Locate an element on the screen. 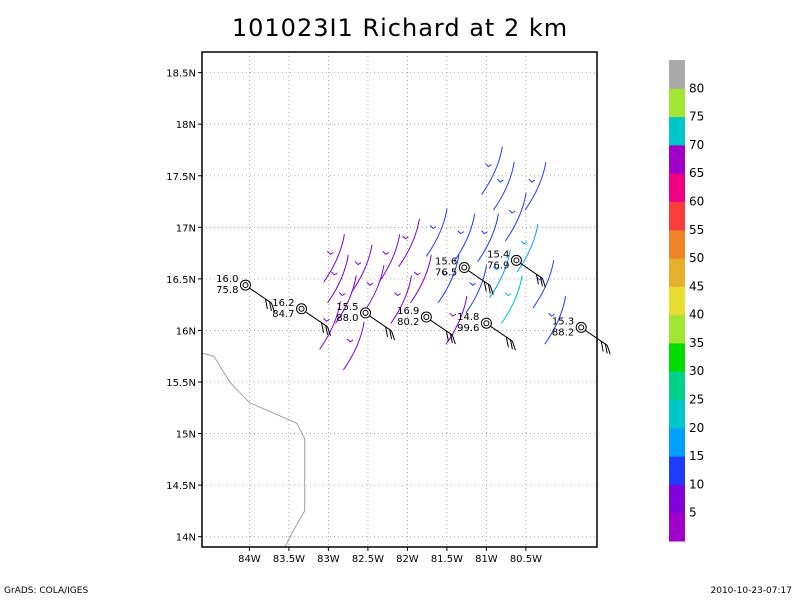  station: 16.075.8 is located at coordinates (245, 293).